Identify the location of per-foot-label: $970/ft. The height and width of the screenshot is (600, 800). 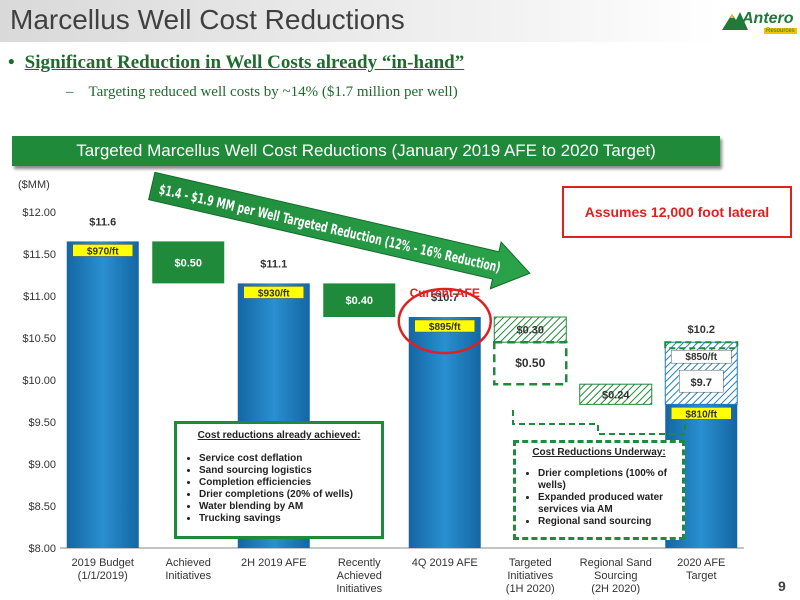
(103, 251).